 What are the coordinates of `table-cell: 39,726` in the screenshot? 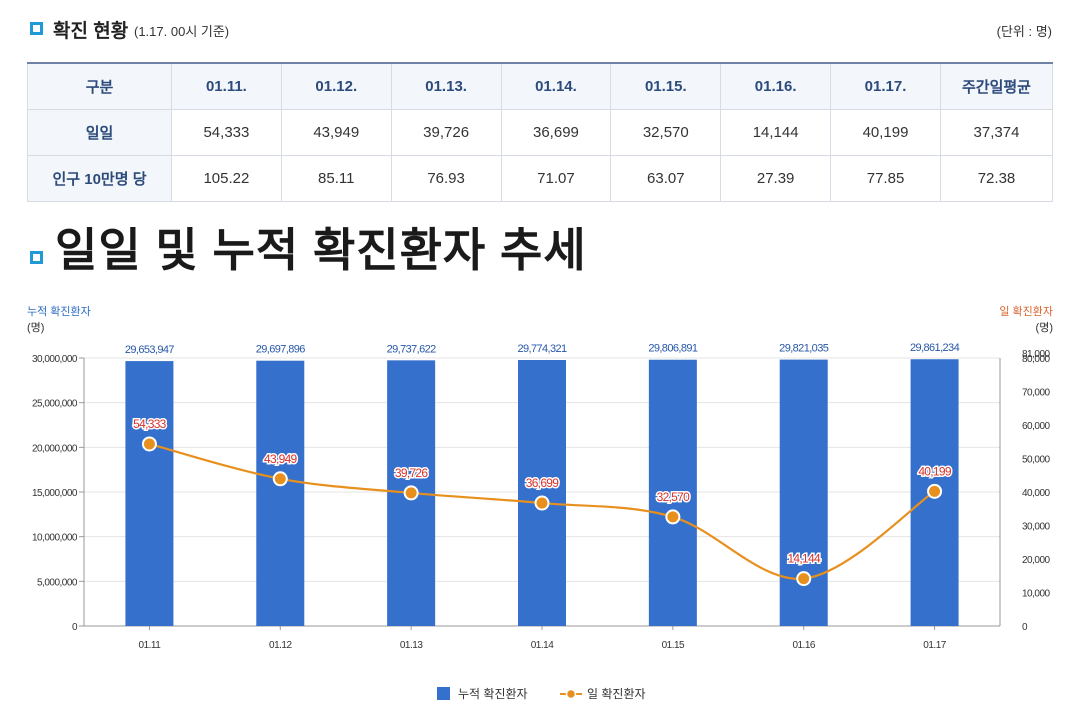 It's located at (446, 132).